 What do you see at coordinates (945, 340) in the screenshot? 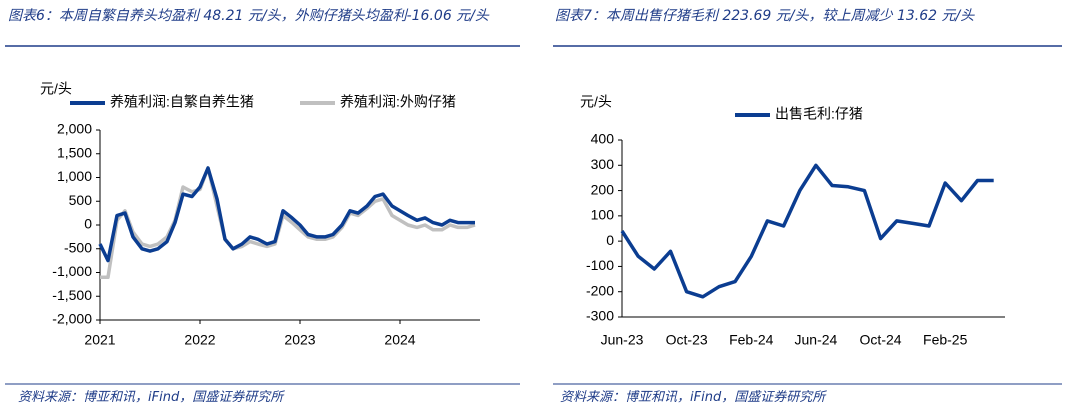
I see `x-tick-label: Feb-25` at bounding box center [945, 340].